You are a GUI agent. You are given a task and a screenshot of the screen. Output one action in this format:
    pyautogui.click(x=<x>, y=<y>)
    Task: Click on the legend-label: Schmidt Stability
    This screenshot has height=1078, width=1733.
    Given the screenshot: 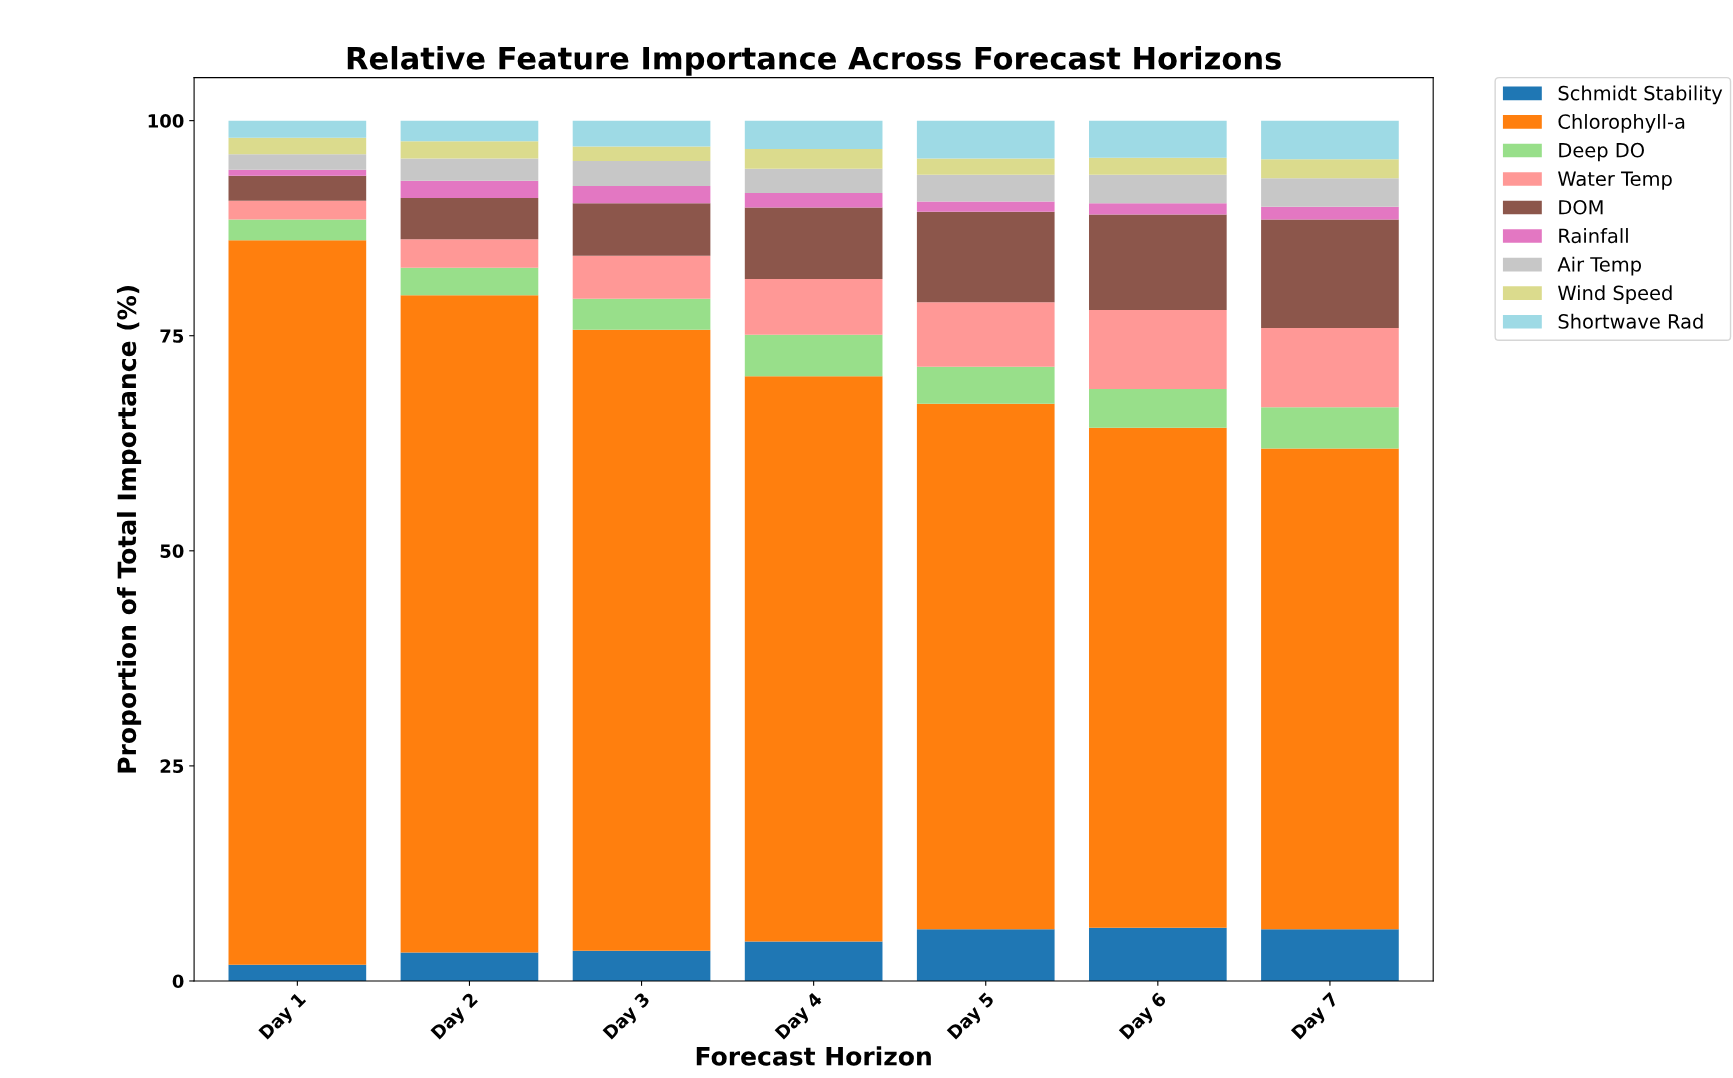 What is the action you would take?
    pyautogui.click(x=1640, y=95)
    